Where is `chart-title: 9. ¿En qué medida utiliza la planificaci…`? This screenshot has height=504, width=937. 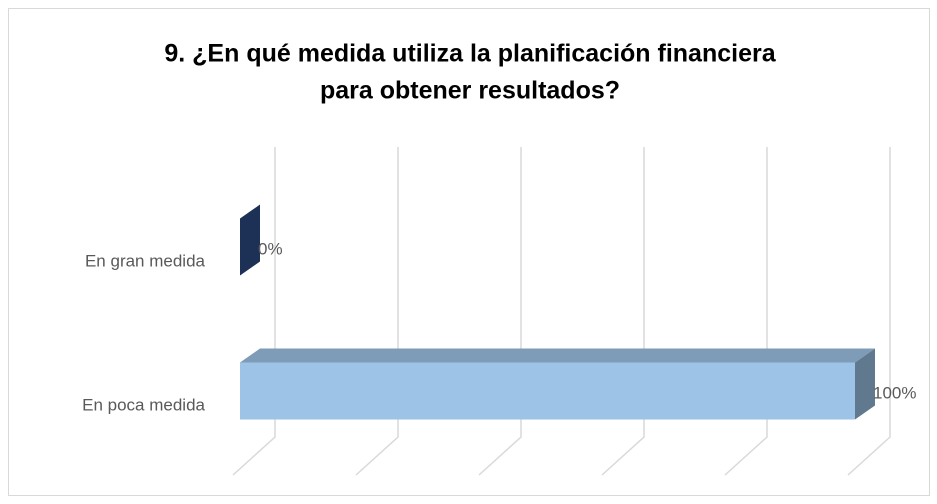 chart-title: 9. ¿En qué medida utiliza la planificaci… is located at coordinates (470, 54).